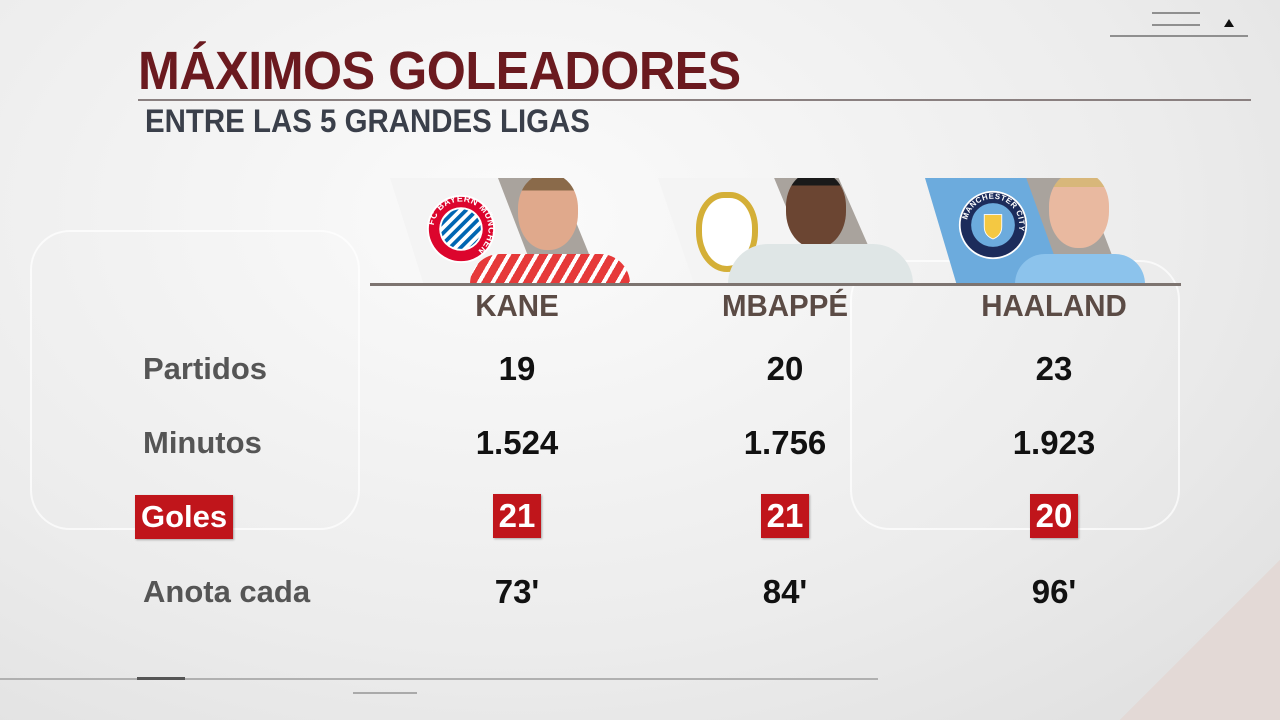  What do you see at coordinates (517, 368) in the screenshot?
I see `stat-value: 19` at bounding box center [517, 368].